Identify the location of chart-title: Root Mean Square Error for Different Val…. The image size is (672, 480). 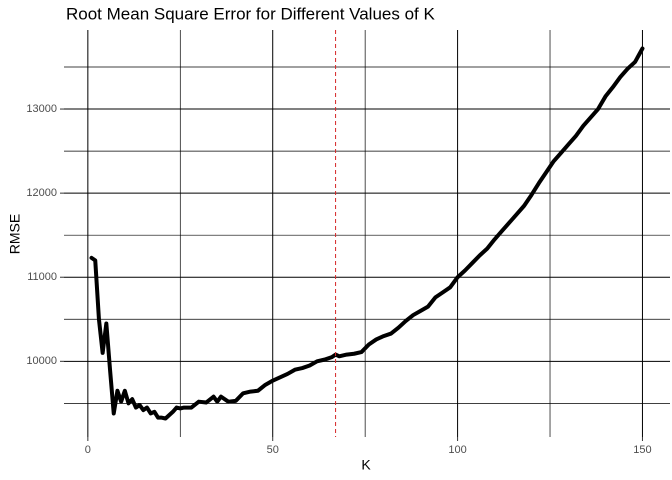
(250, 13).